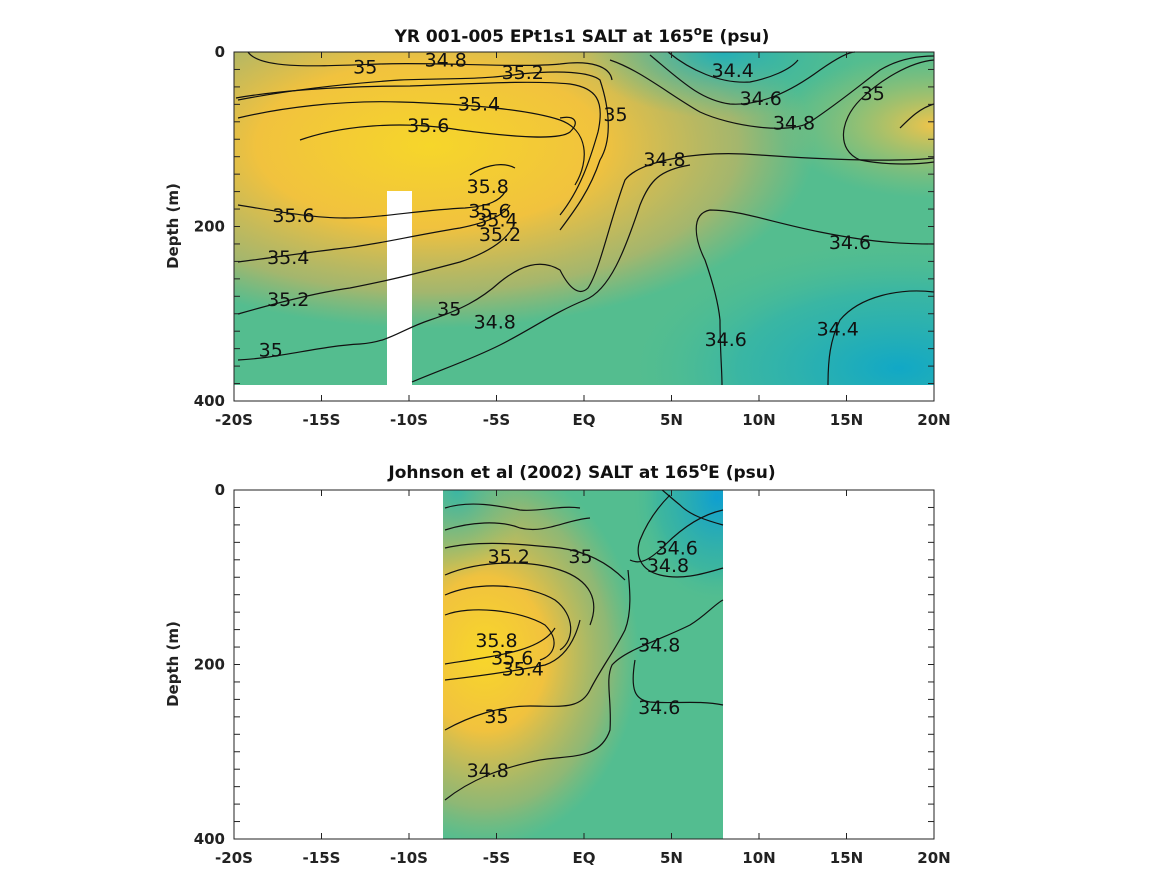  I want to click on bottom-contour-35.8, so click(499, 635).